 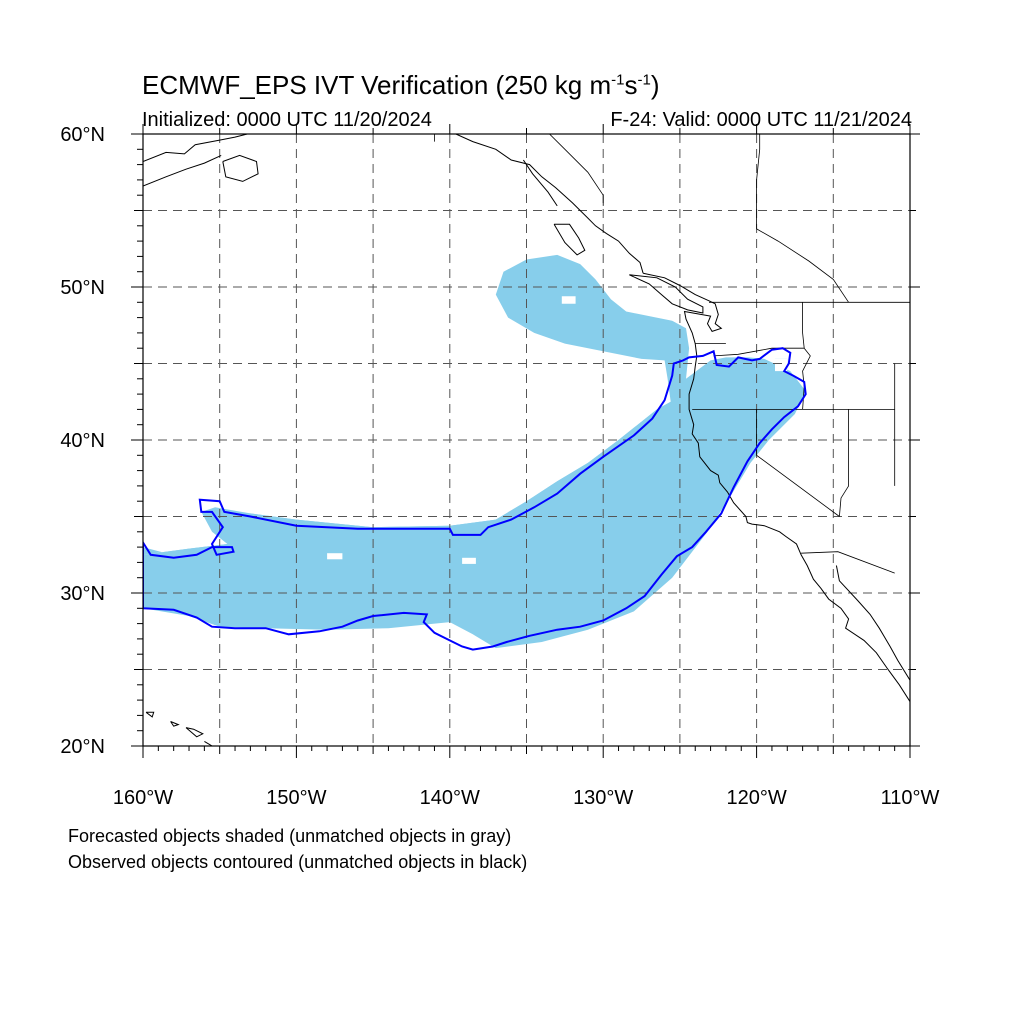 What do you see at coordinates (761, 120) in the screenshot?
I see `valid-time: F-24: Valid: 0000 UTC 11/21/2024` at bounding box center [761, 120].